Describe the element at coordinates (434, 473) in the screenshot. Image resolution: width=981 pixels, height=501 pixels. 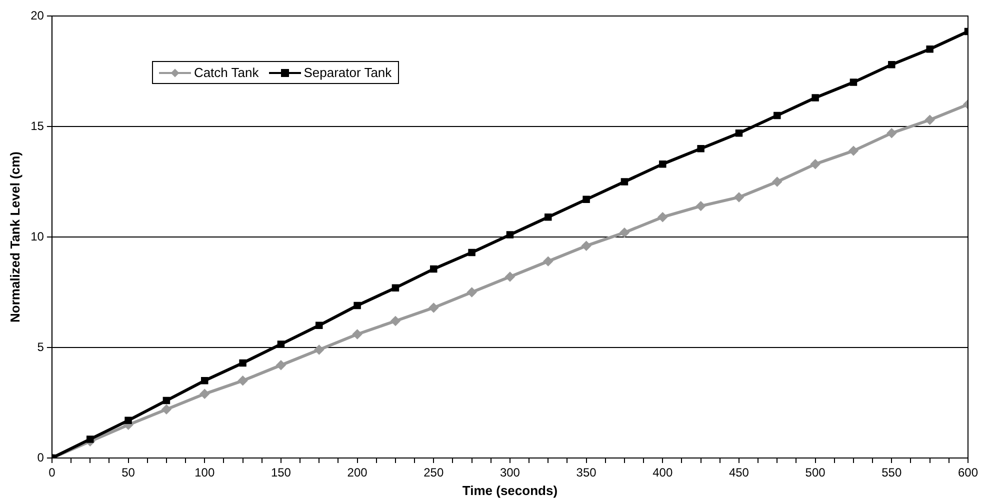
I see `x-tick-label: 250` at that location.